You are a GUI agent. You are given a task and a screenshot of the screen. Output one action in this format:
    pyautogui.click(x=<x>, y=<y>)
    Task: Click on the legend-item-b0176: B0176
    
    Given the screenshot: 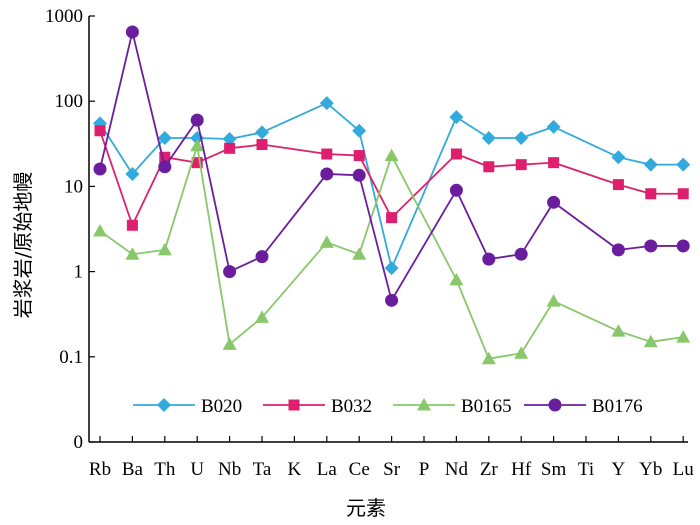 What is the action you would take?
    pyautogui.click(x=583, y=406)
    